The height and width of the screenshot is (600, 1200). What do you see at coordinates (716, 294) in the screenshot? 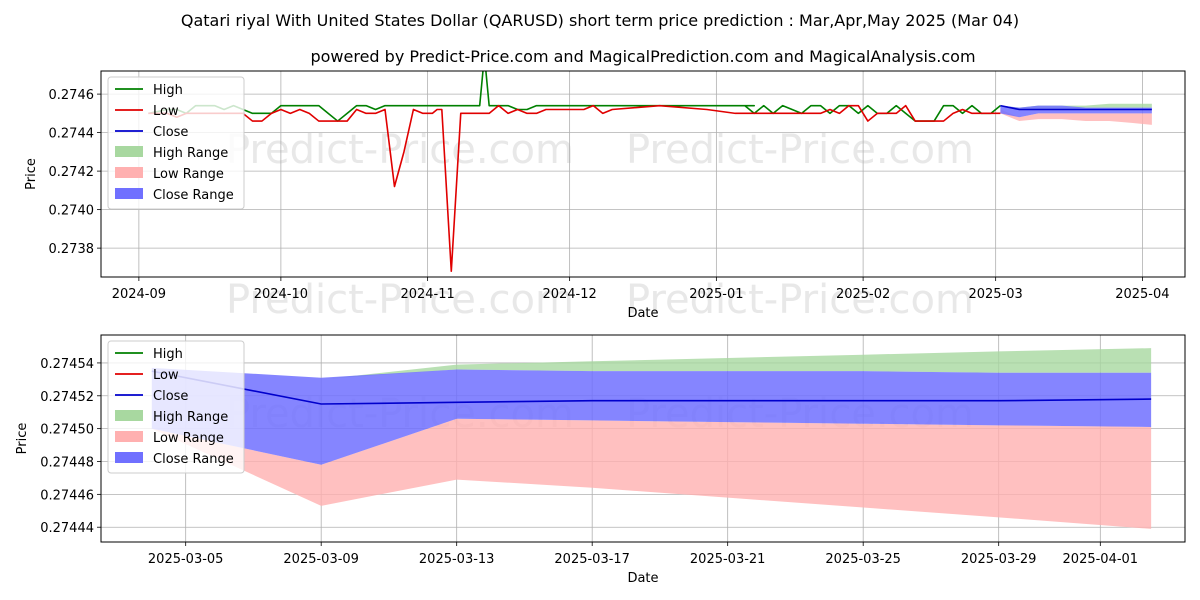
I see `x-tick-label: 2025-01` at bounding box center [716, 294].